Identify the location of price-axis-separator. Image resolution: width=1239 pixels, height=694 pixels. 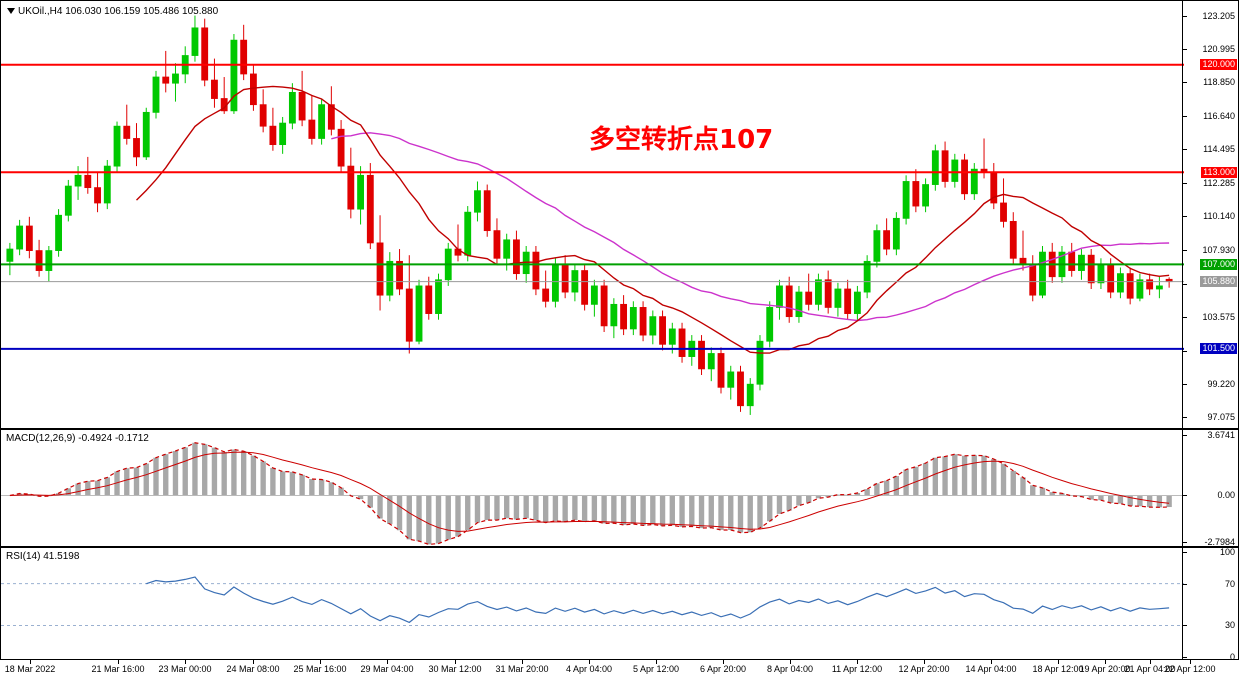
(1182, 214).